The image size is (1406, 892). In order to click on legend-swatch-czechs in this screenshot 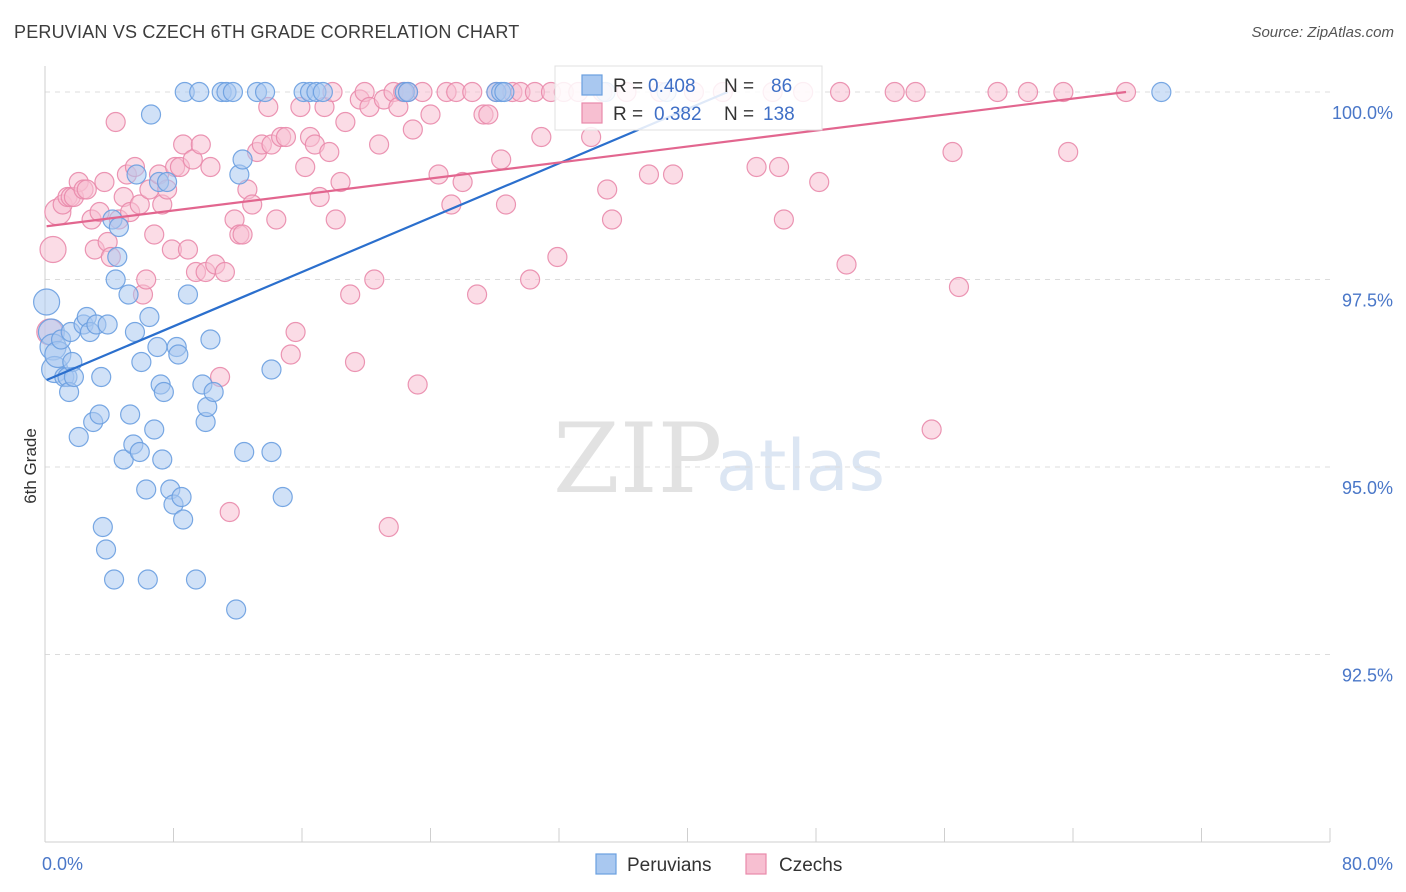, I will do `click(592, 113)`.